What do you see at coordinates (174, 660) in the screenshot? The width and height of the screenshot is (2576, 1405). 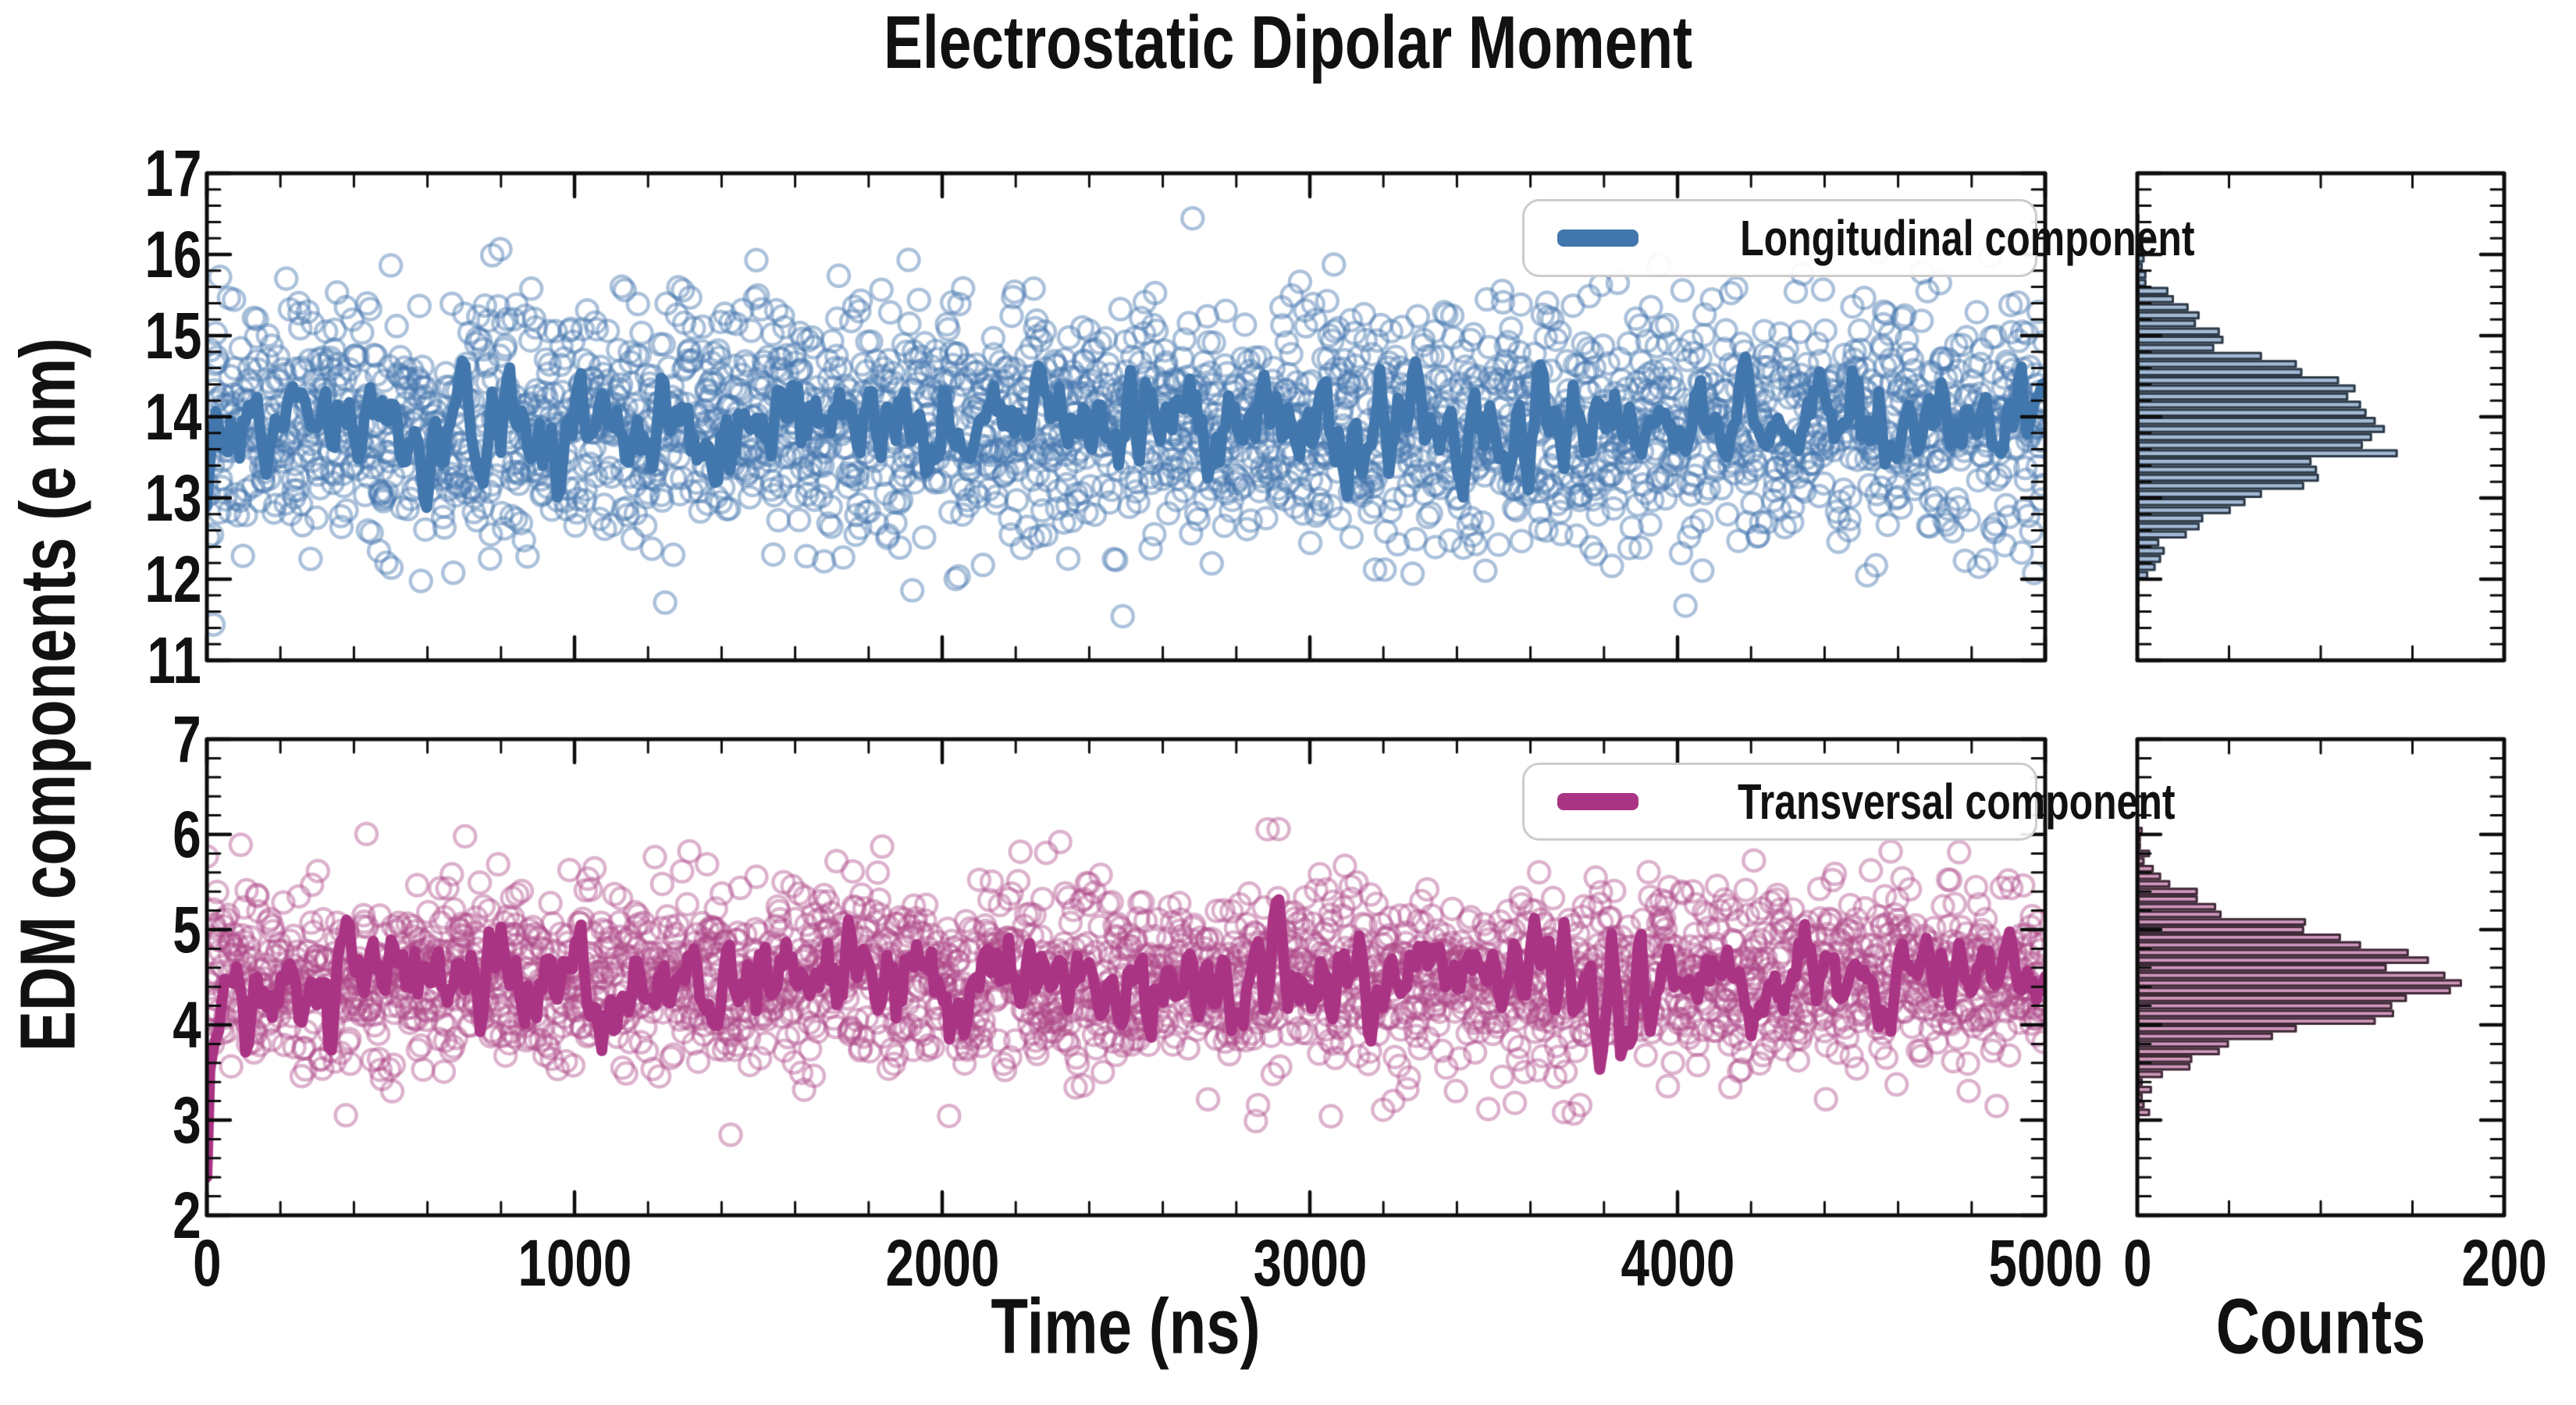 I see `tick-label-text: 11` at bounding box center [174, 660].